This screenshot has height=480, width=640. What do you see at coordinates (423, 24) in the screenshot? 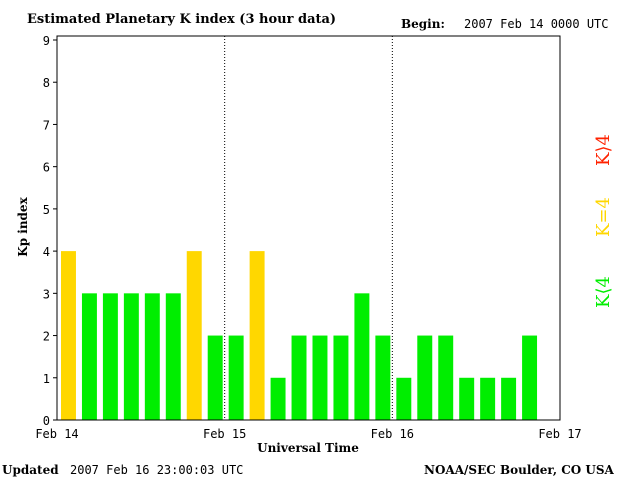
I see `begin-label: Begin:` at bounding box center [423, 24].